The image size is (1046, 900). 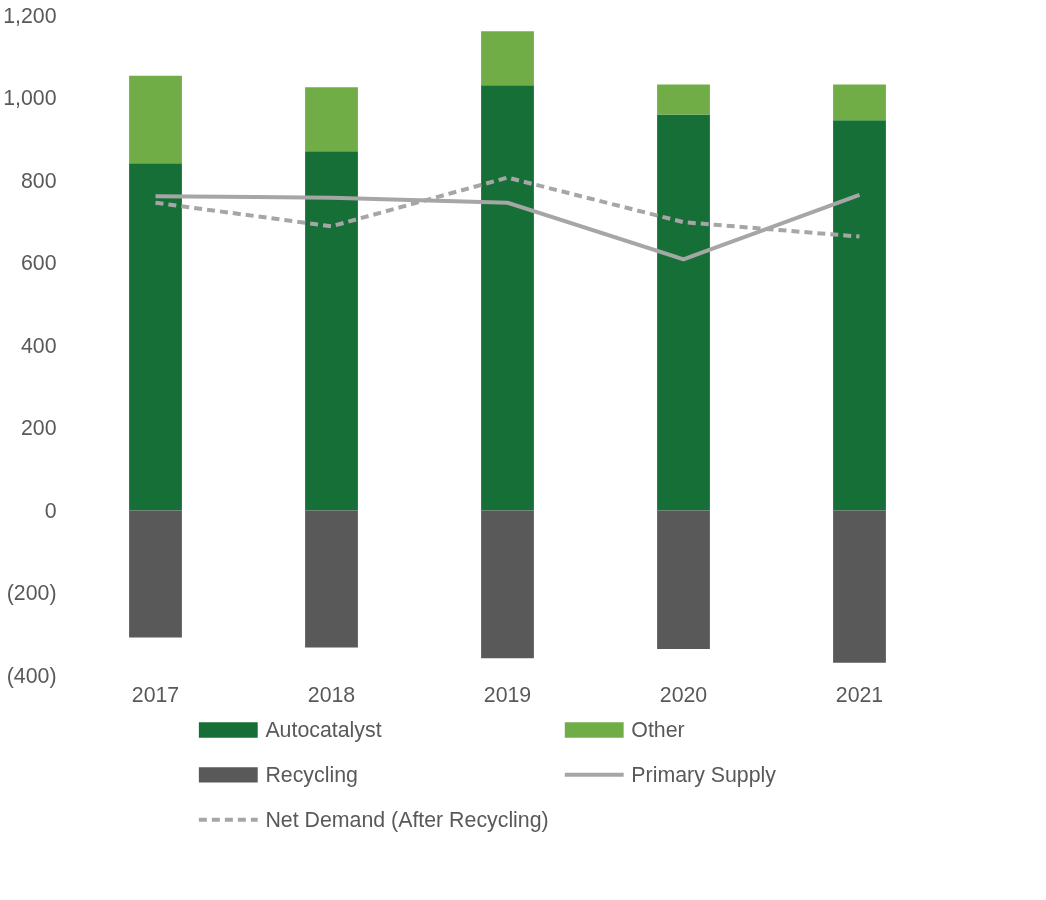 What do you see at coordinates (683, 694) in the screenshot?
I see `x-tick-label: 2020` at bounding box center [683, 694].